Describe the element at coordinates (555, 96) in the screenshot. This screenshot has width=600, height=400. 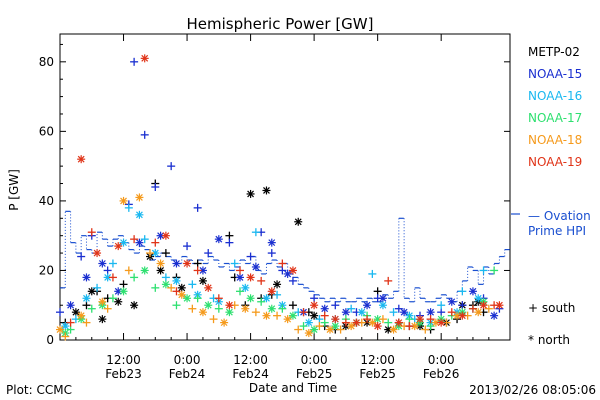
I see `legend-noaa-16: NOAA-16` at that location.